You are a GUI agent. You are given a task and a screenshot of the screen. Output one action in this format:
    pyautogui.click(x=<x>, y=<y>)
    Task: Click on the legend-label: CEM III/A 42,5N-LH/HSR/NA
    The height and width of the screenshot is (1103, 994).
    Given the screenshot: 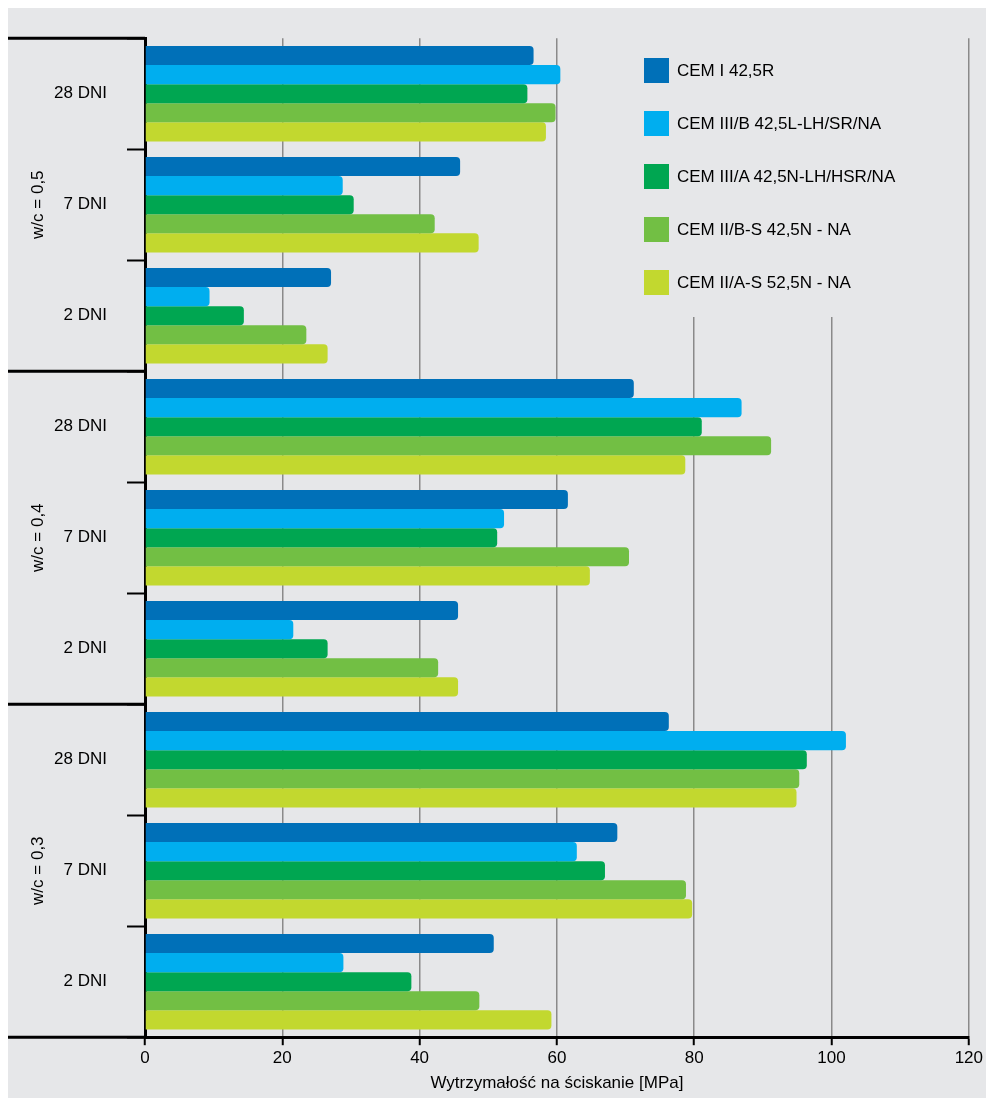 What is the action you would take?
    pyautogui.click(x=786, y=176)
    